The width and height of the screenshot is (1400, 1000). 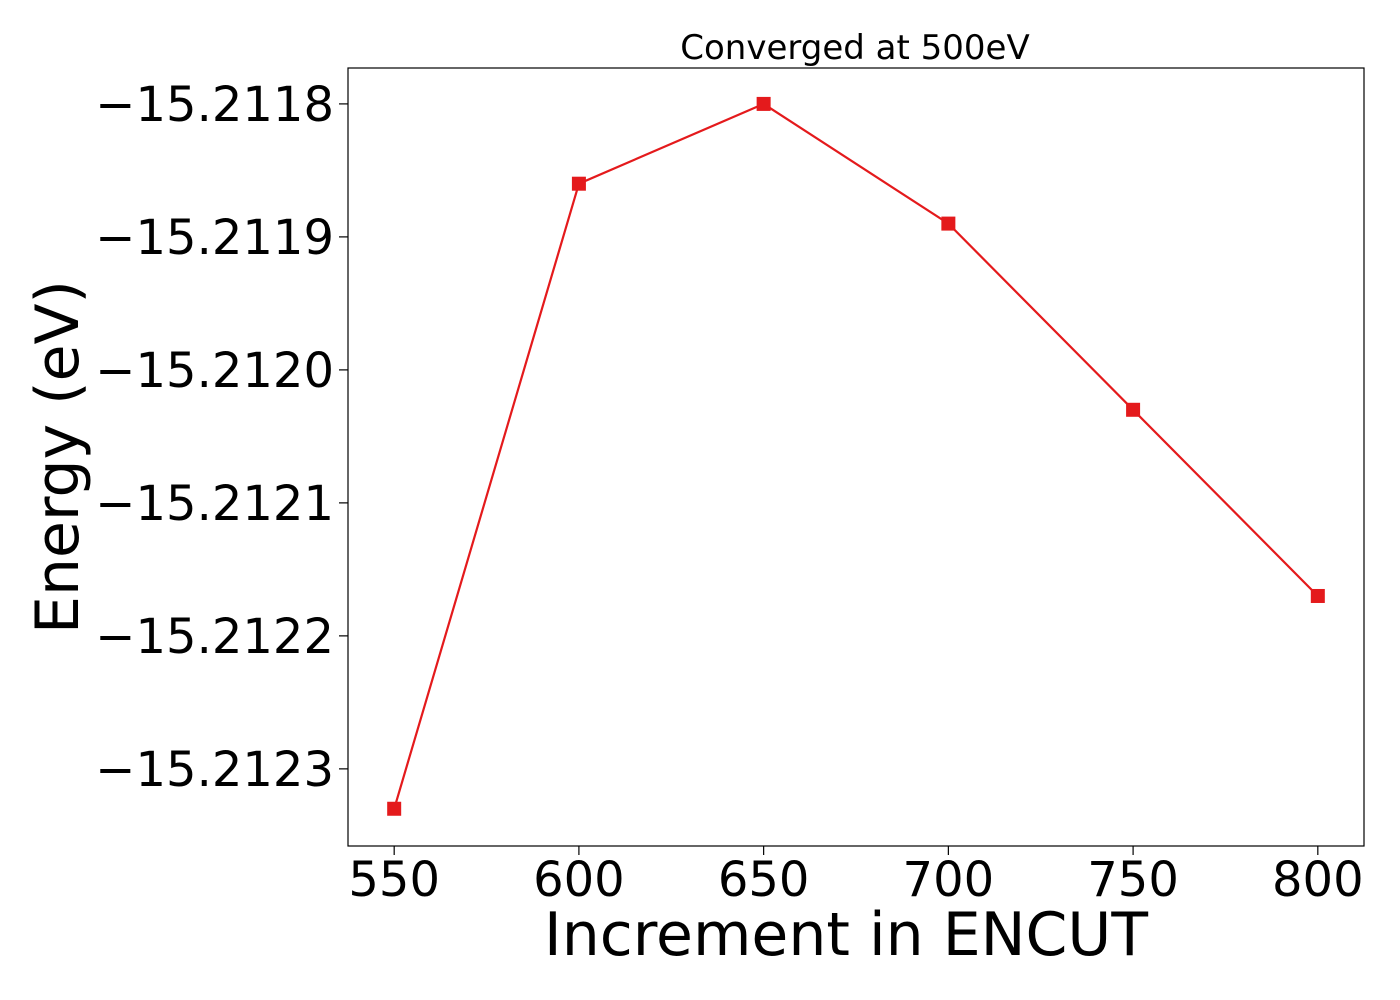 I want to click on y-tick-label: −15.2122, so click(x=214, y=637).